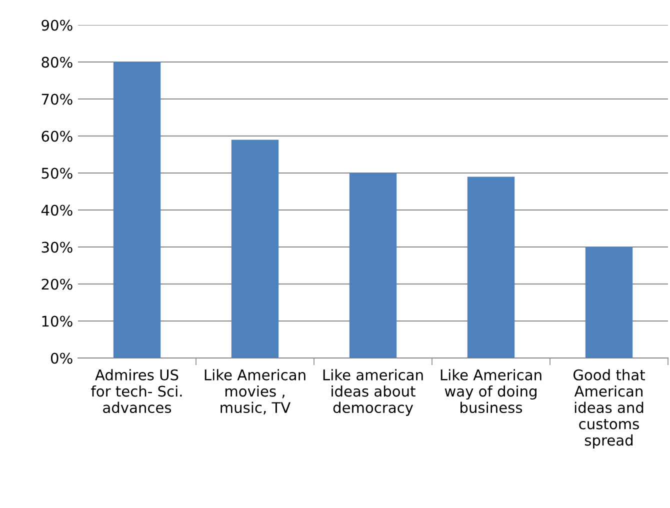  What do you see at coordinates (609, 409) in the screenshot?
I see `x-tick-label: Good that American ideas and customs spread` at bounding box center [609, 409].